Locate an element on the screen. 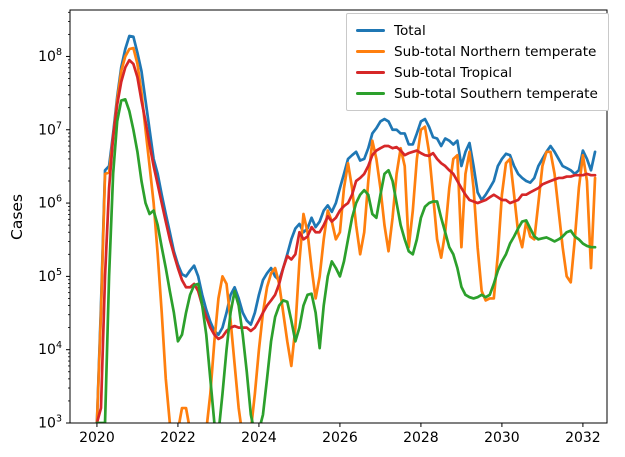 The height and width of the screenshot is (457, 625). y-axis-tick-label: 10⁴ is located at coordinates (50, 349).